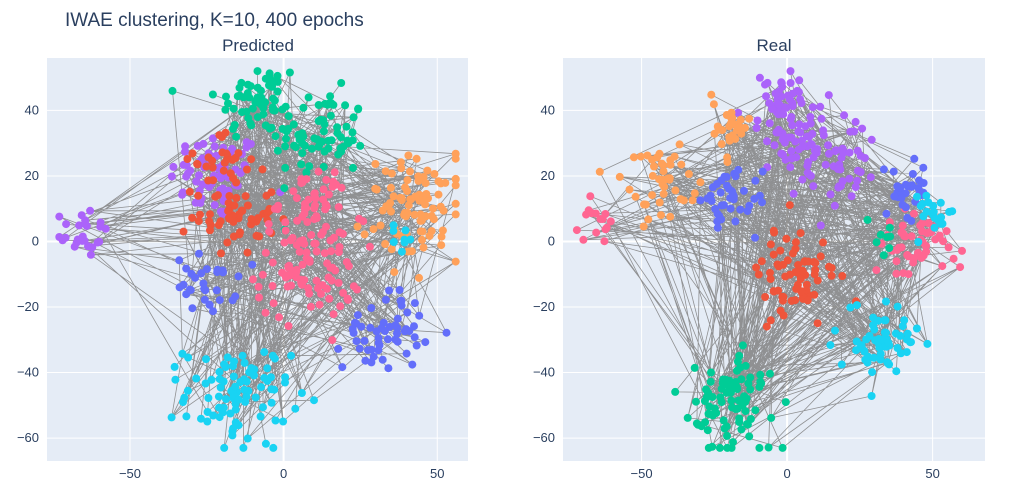 This screenshot has width=1020, height=495. What do you see at coordinates (642, 473) in the screenshot?
I see `x-tick-label: −50` at bounding box center [642, 473].